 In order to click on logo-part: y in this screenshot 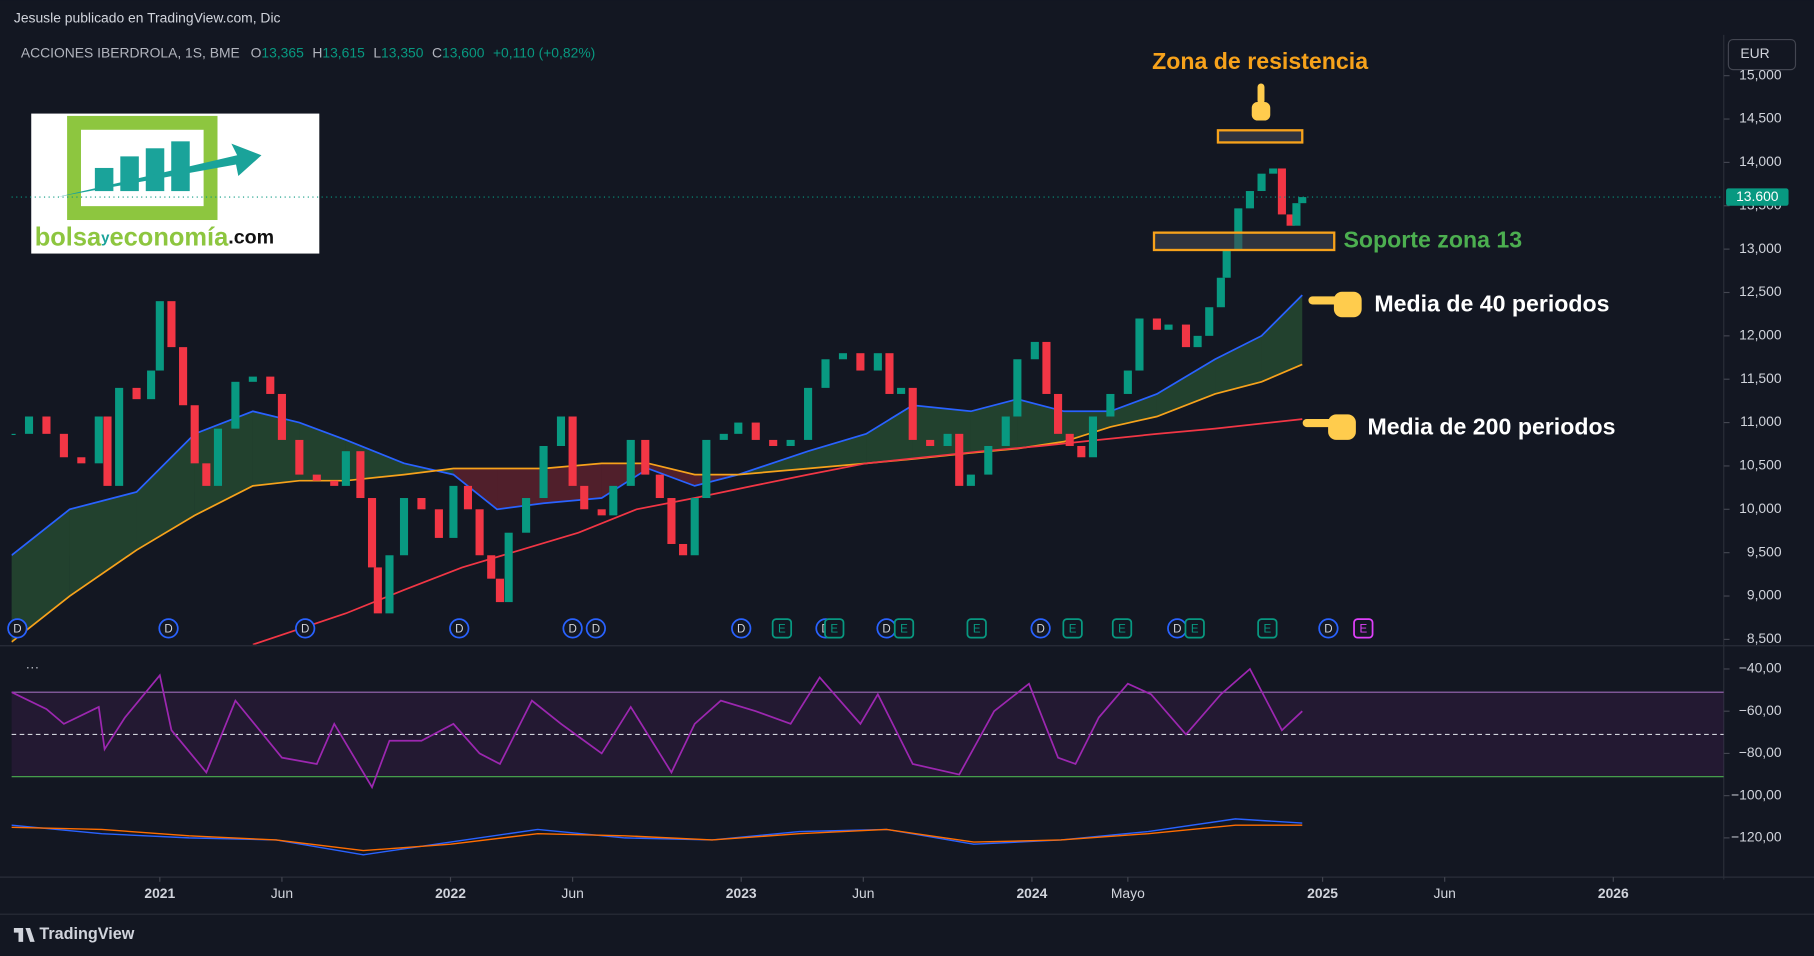, I will do `click(105, 237)`.